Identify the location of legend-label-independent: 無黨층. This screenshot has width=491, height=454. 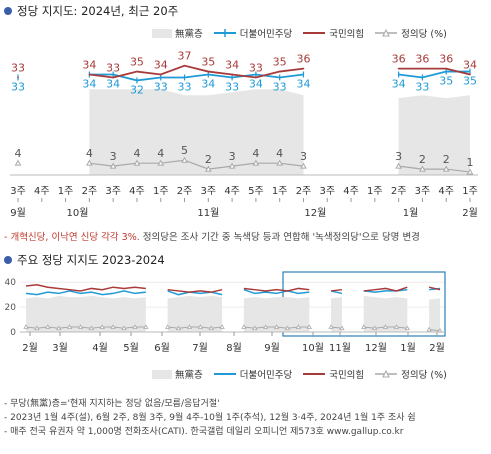
(189, 34).